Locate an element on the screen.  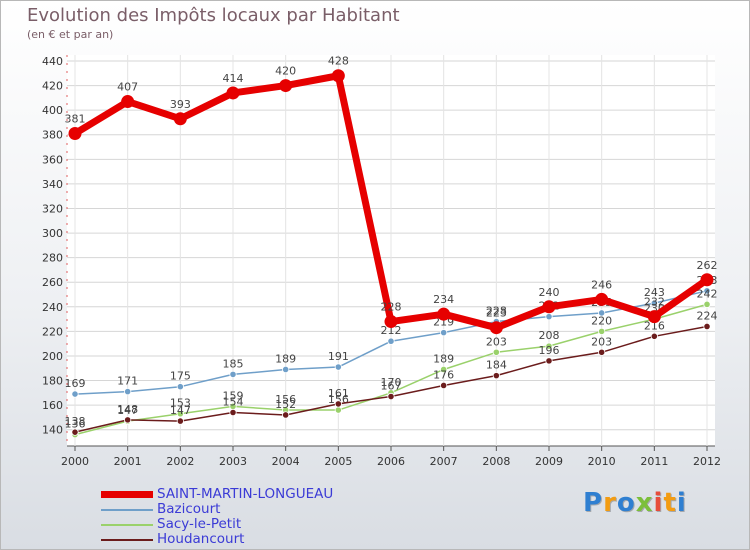
y-tick-label: 220 is located at coordinates (52, 331).